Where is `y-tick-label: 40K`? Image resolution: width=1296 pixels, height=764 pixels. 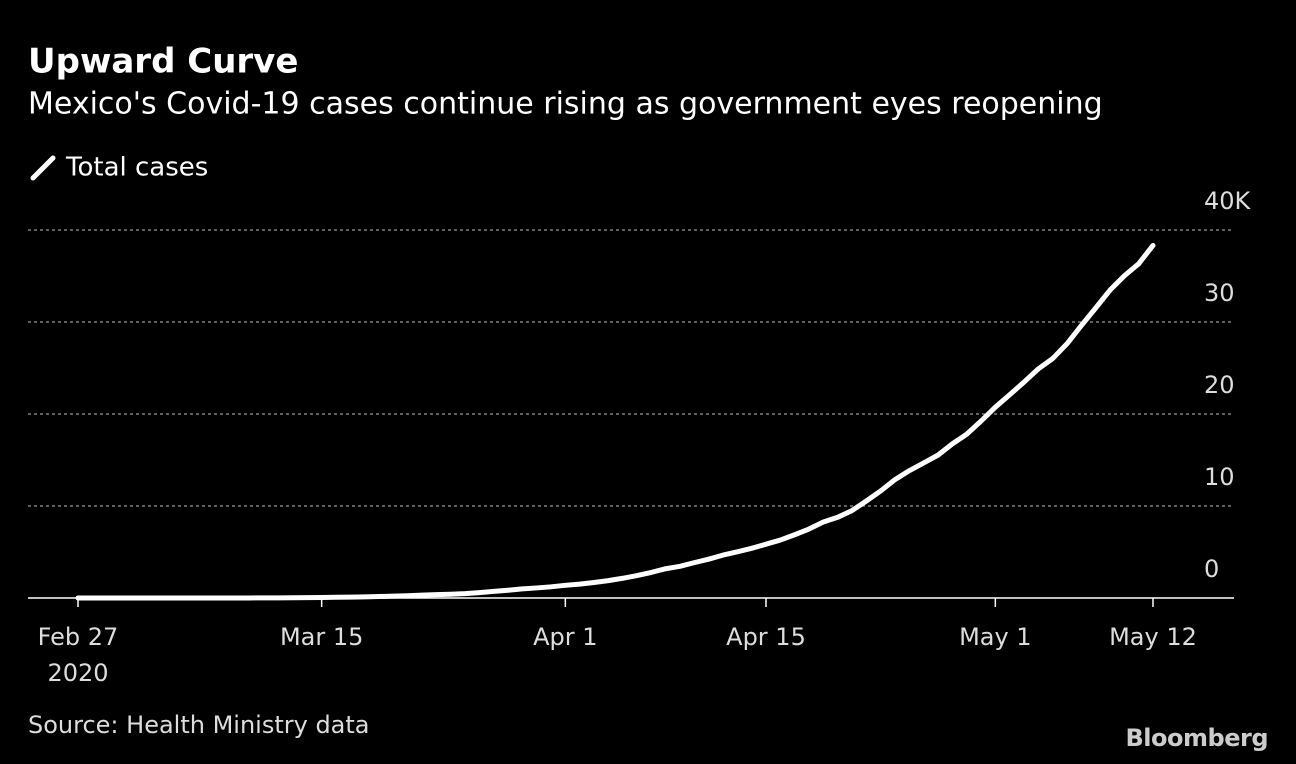 y-tick-label: 40K is located at coordinates (1228, 201).